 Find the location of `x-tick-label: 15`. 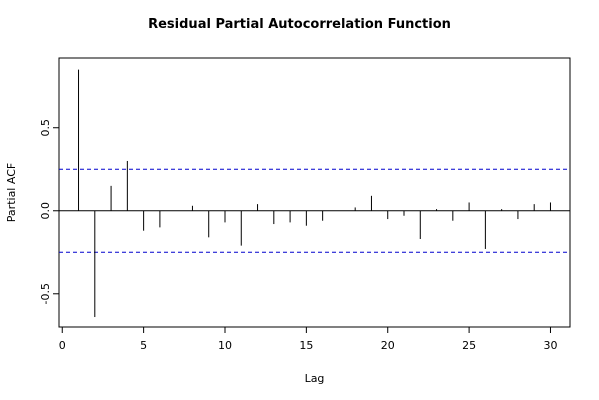

x-tick-label: 15 is located at coordinates (306, 345).